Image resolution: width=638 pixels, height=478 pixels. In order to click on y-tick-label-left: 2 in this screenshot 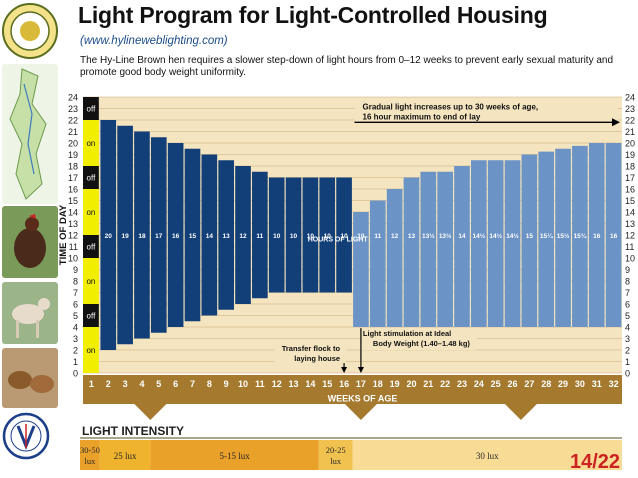, I will do `click(75, 351)`.